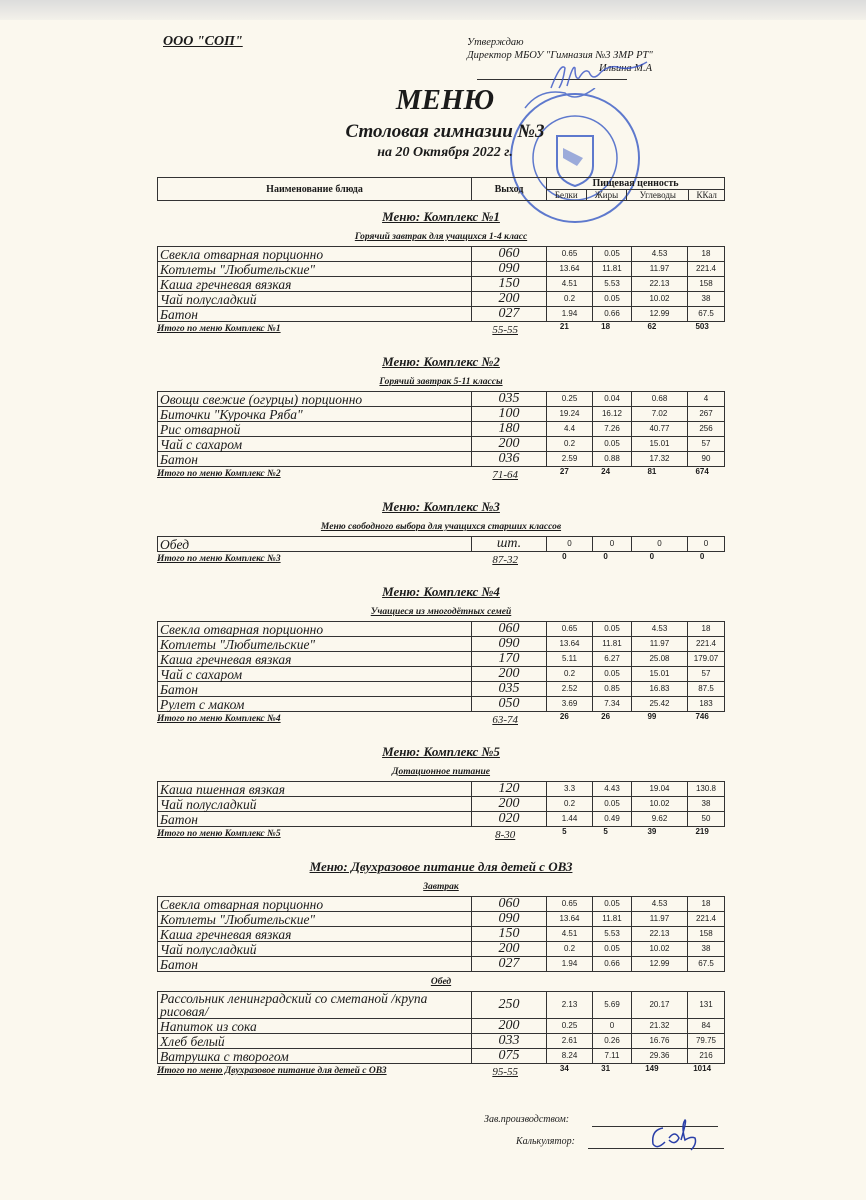  I want to click on kcal: 87.5, so click(706, 689).